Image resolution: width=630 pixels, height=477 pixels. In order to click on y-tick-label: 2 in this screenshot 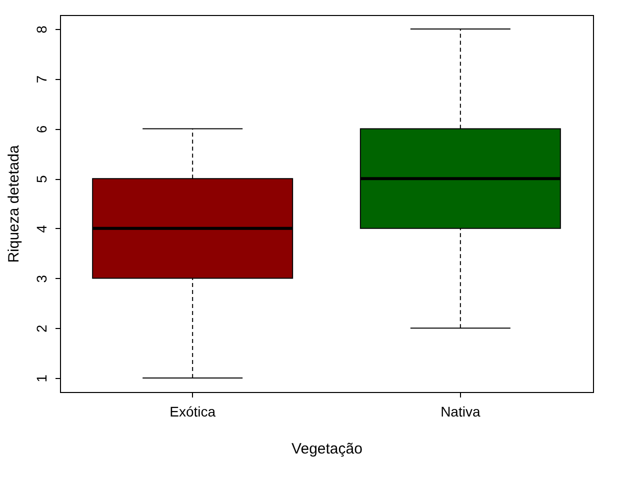, I will do `click(42, 328)`.